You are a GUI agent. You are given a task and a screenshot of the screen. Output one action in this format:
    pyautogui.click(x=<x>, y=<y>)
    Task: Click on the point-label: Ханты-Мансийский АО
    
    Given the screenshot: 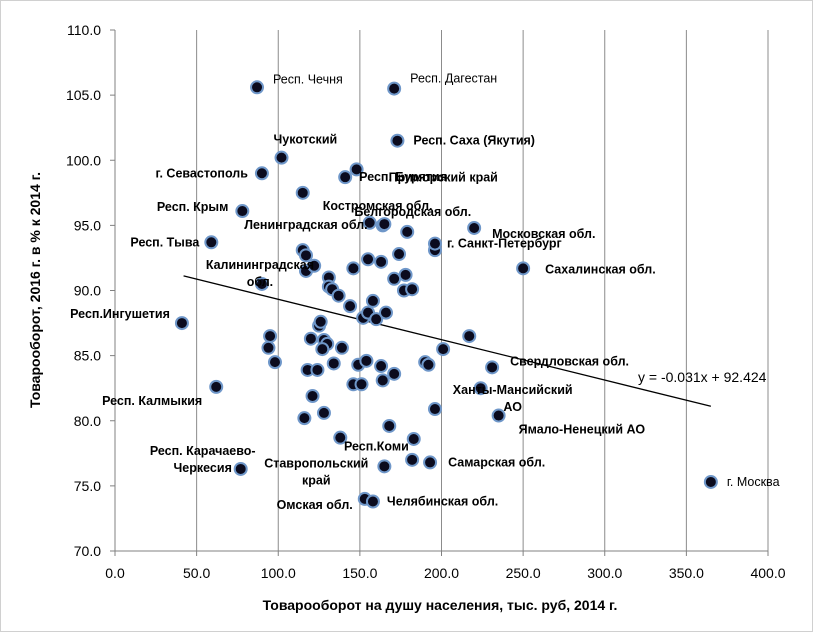 What is the action you would take?
    pyautogui.click(x=513, y=398)
    